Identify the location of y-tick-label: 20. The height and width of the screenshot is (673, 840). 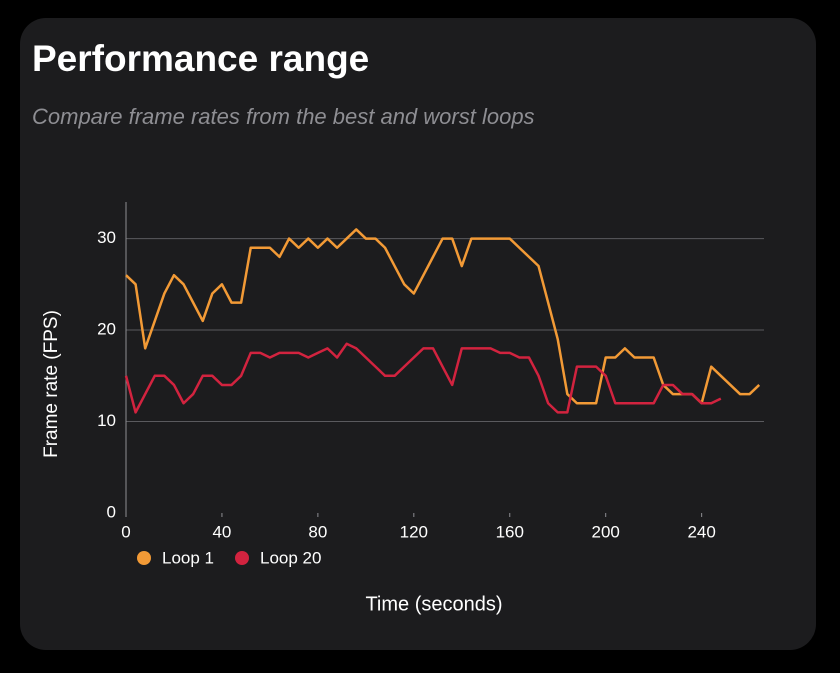
(106, 329).